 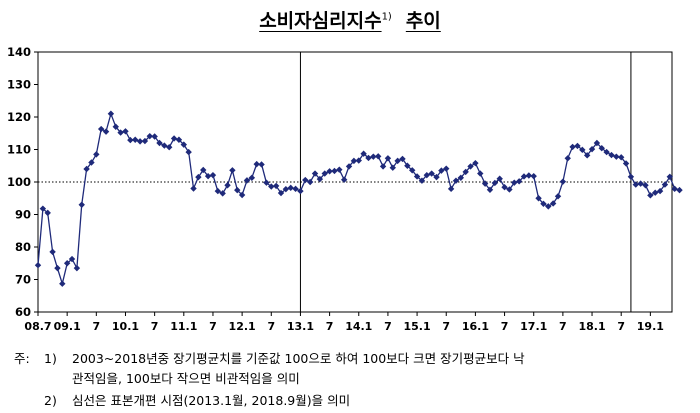 I want to click on x-tick-label: 13.1, so click(x=300, y=326).